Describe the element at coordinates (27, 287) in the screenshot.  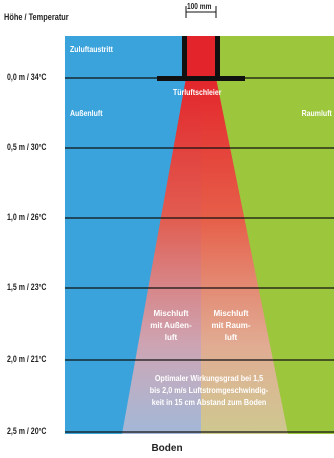
I see `y-label-3: 1,5 m / 23°C` at that location.